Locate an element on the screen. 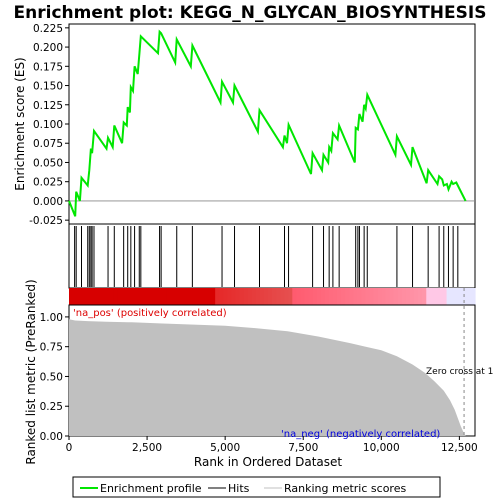  es-y-axis-label: Enrichment score (ES) is located at coordinates (20, 123).